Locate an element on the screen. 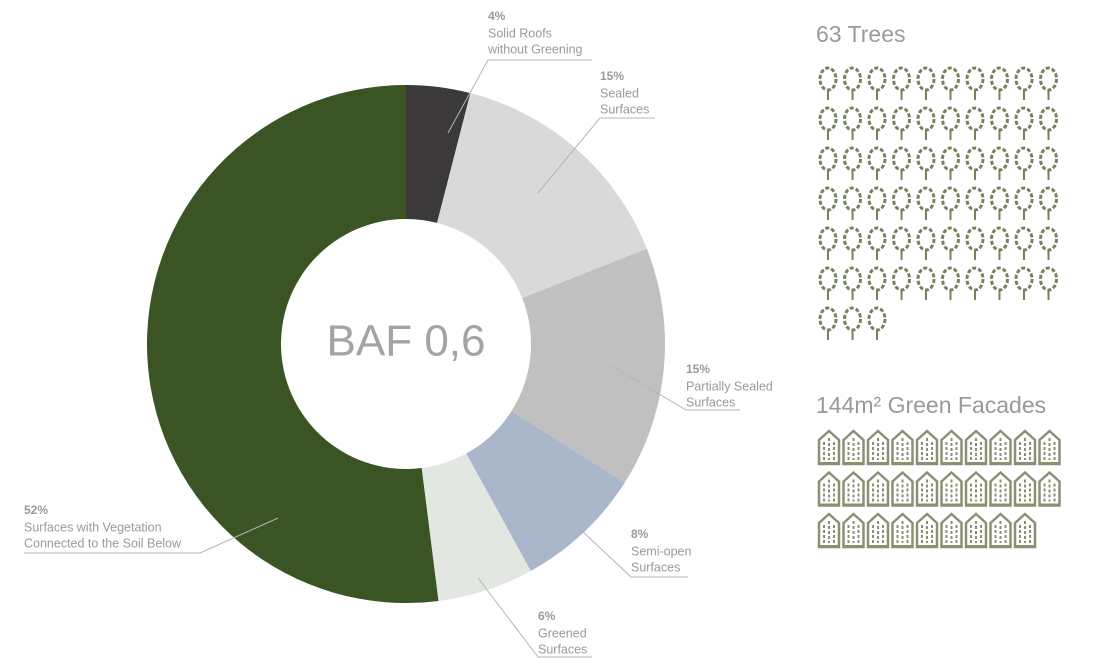 Image resolution: width=1103 pixels, height=658 pixels. leader-line is located at coordinates (151, 535).